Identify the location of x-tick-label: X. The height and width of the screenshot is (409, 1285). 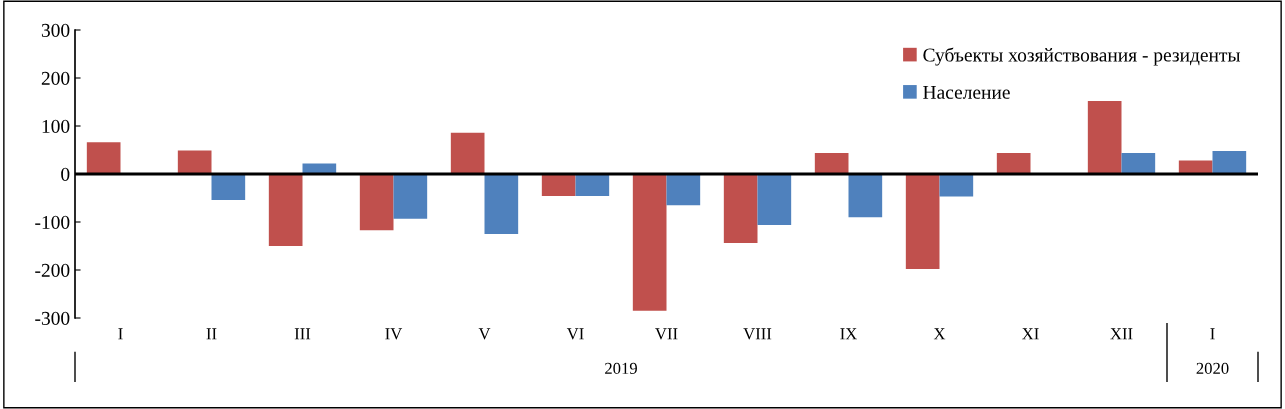
(939, 334).